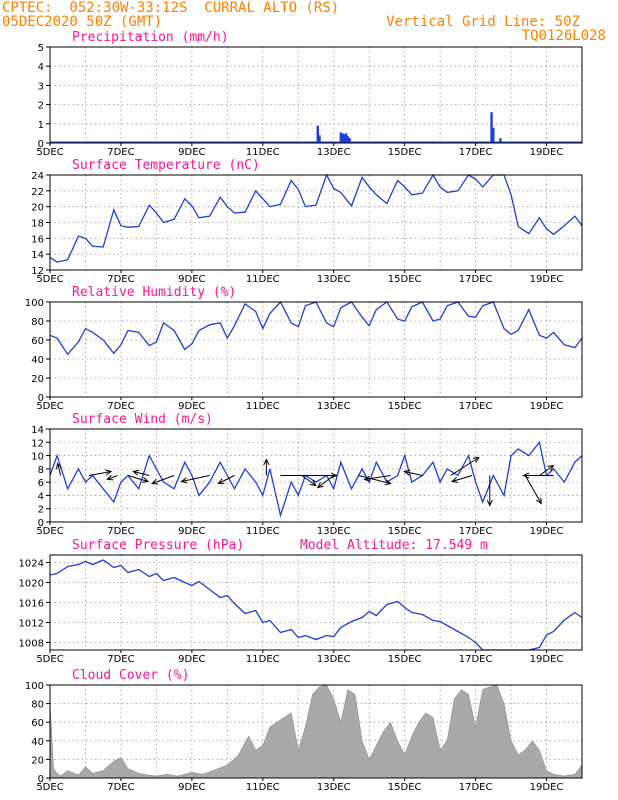 The image size is (618, 800). I want to click on y-tick-label: 4, so click(41, 496).